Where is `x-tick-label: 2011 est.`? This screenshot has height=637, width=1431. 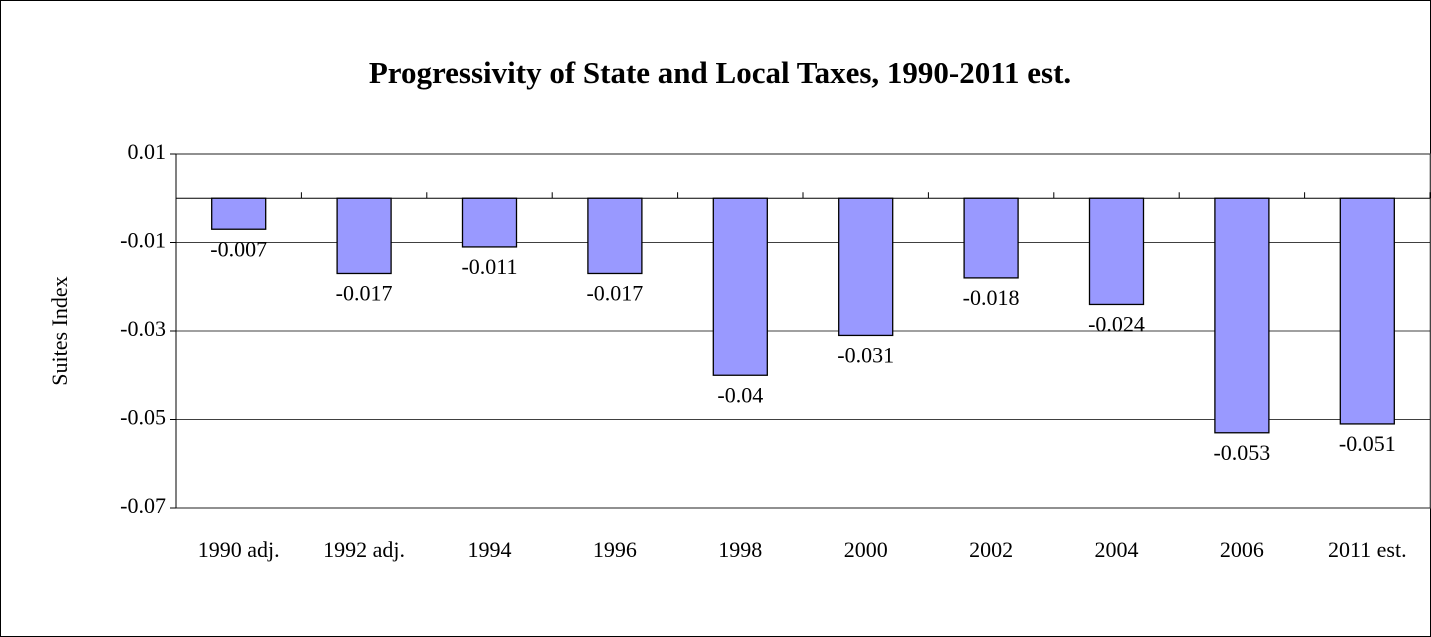 x-tick-label: 2011 est. is located at coordinates (1367, 549).